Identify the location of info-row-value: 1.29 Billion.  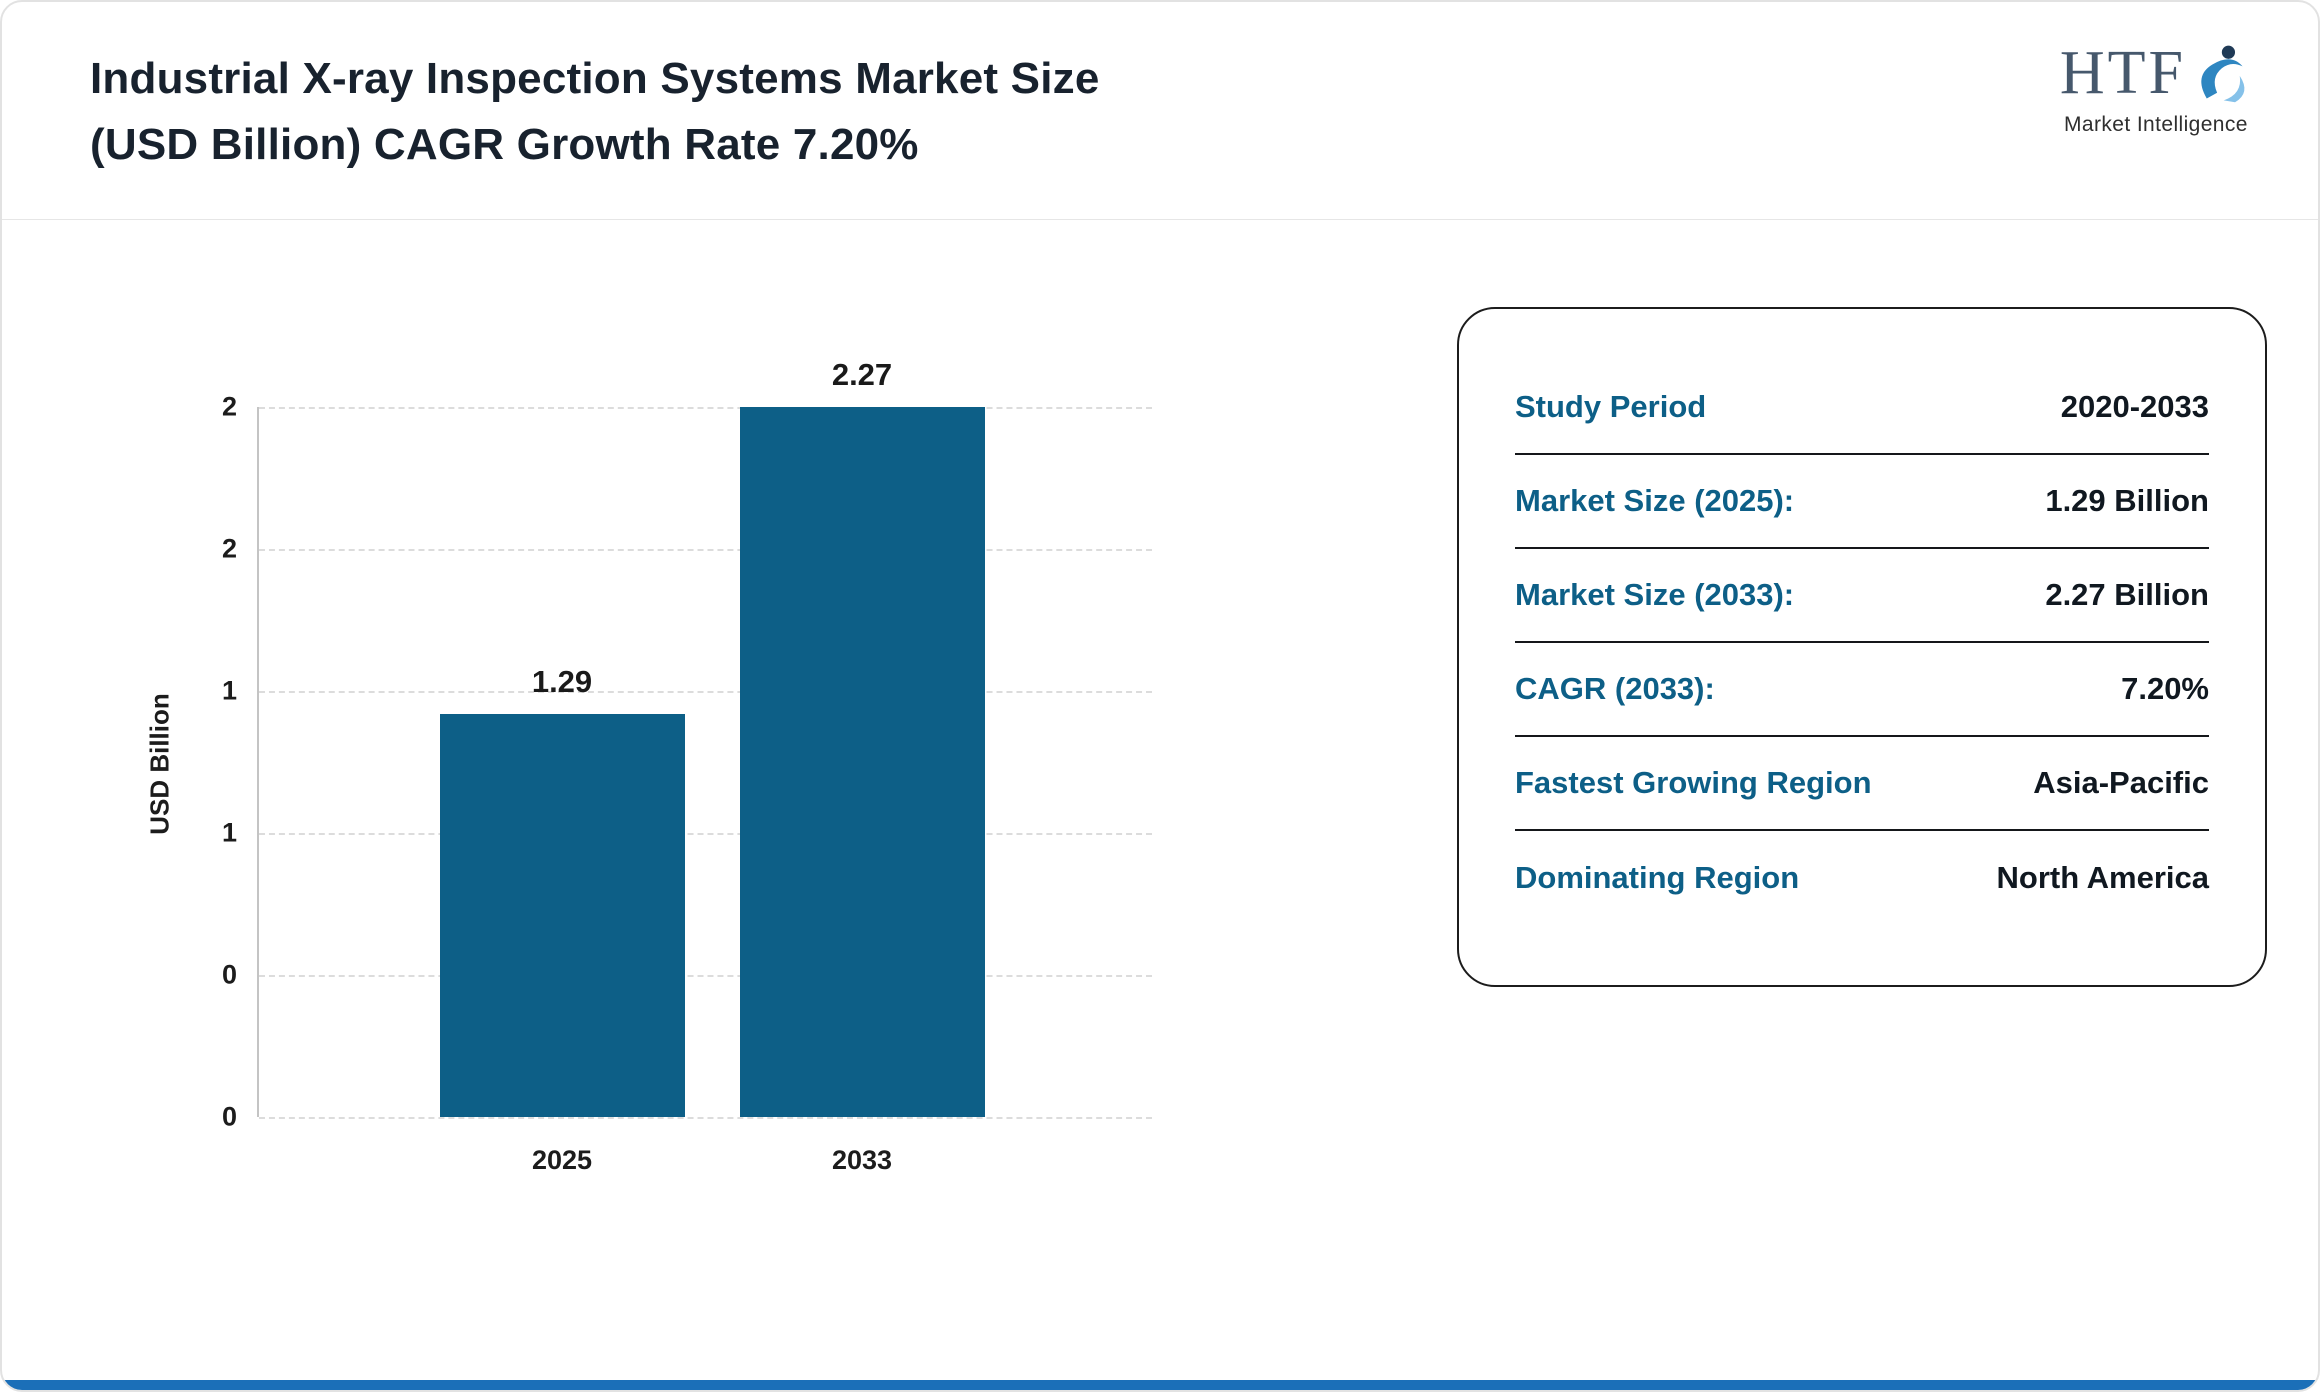
(2127, 500).